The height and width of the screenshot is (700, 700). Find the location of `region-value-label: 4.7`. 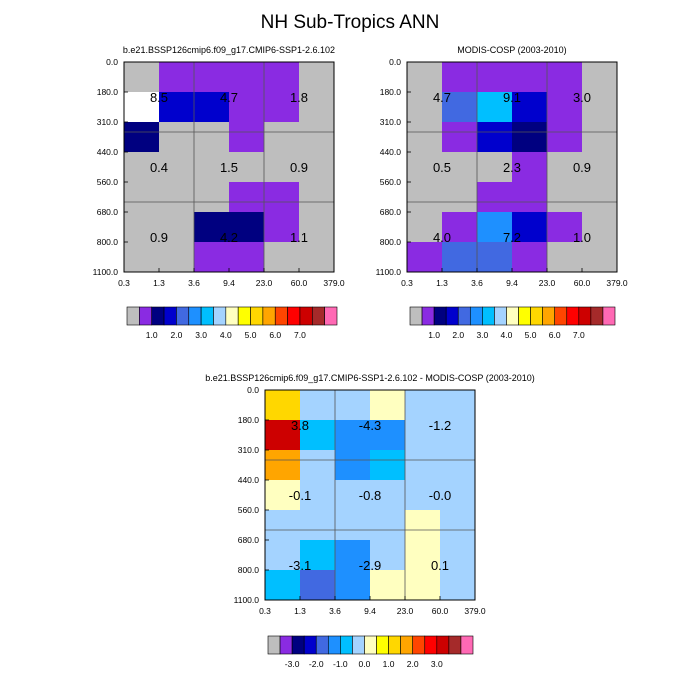

region-value-label: 4.7 is located at coordinates (229, 97).